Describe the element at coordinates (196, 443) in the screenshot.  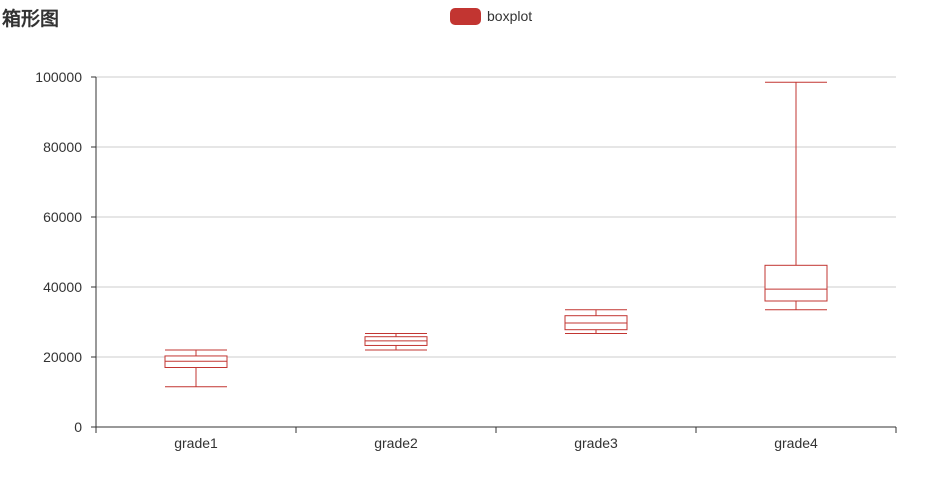
I see `x-tick-label-grade1: grade1` at that location.